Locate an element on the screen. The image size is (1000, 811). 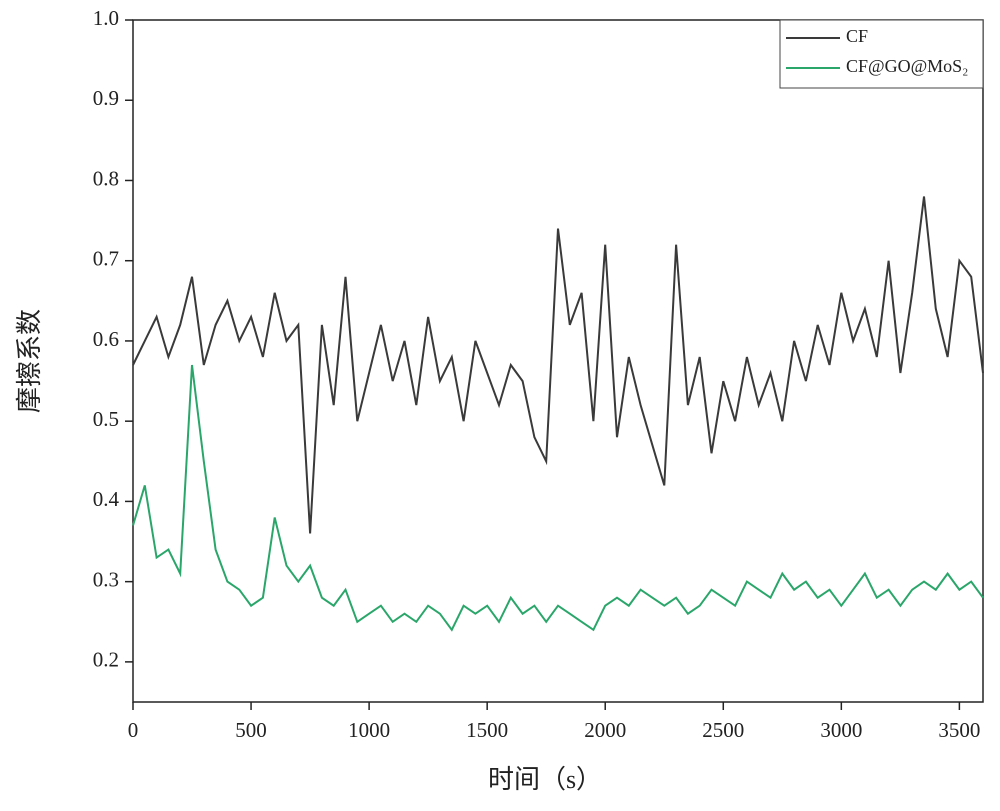
x-tick-label: 0 is located at coordinates (133, 730).